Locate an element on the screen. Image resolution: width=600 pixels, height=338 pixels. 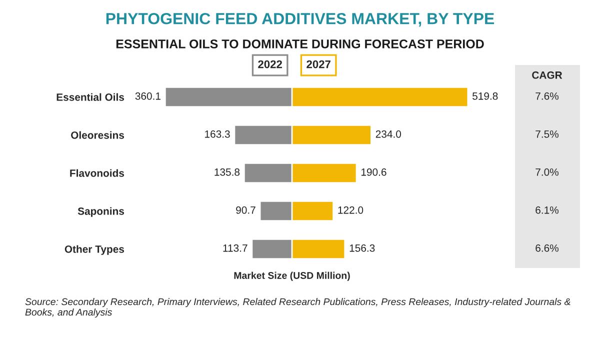
y-tick-label: Other Types is located at coordinates (94, 250).